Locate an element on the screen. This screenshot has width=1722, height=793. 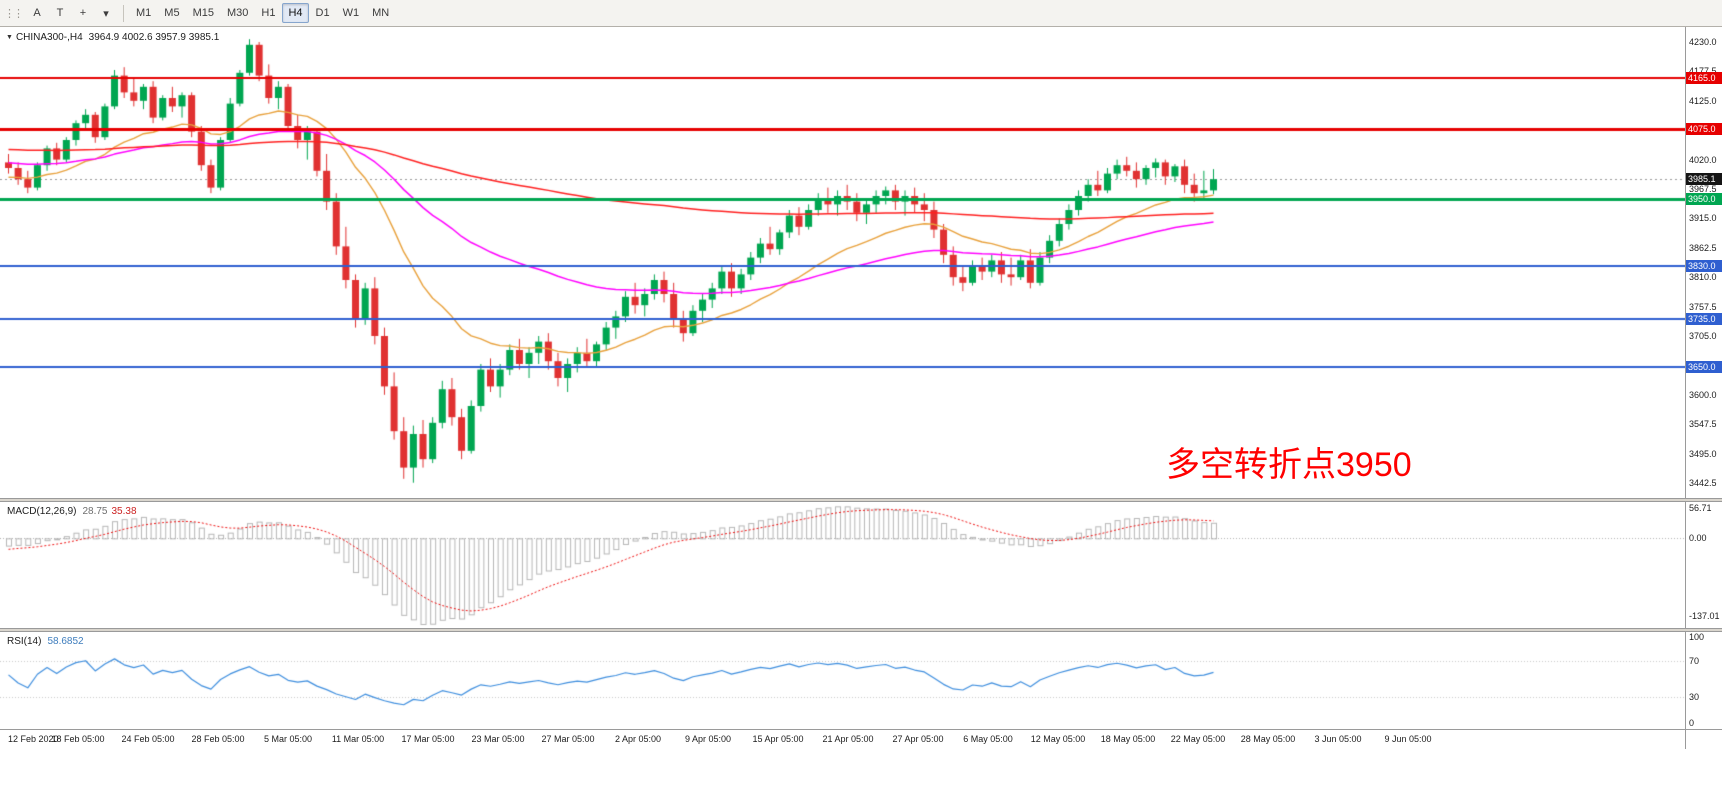
time-axis-label: 5 Mar 05:00 is located at coordinates (288, 739).